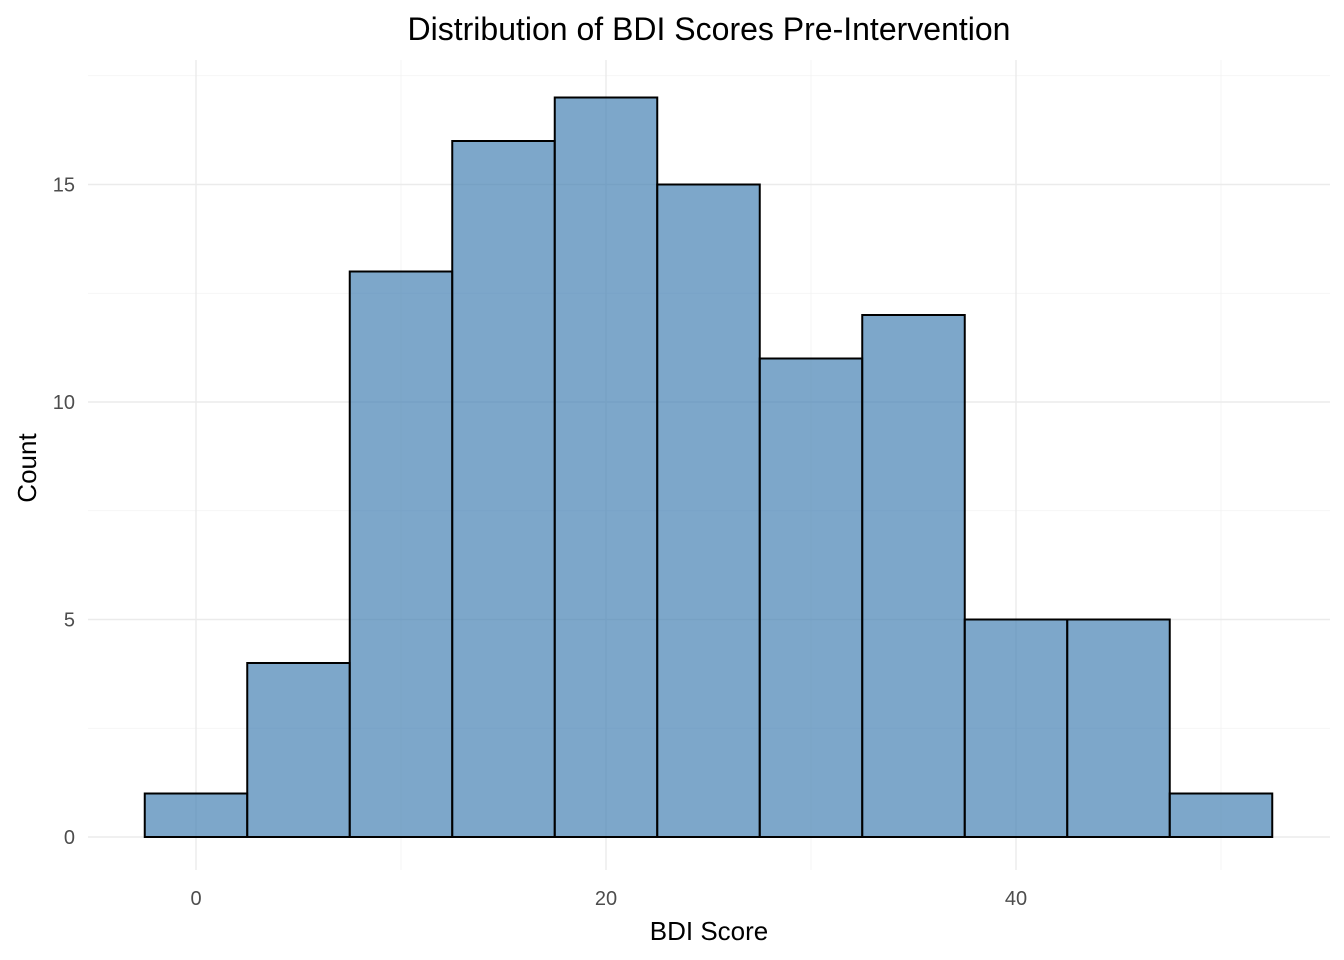 This screenshot has height=960, width=1344. Describe the element at coordinates (27, 468) in the screenshot. I see `y-axis-title: Count` at that location.